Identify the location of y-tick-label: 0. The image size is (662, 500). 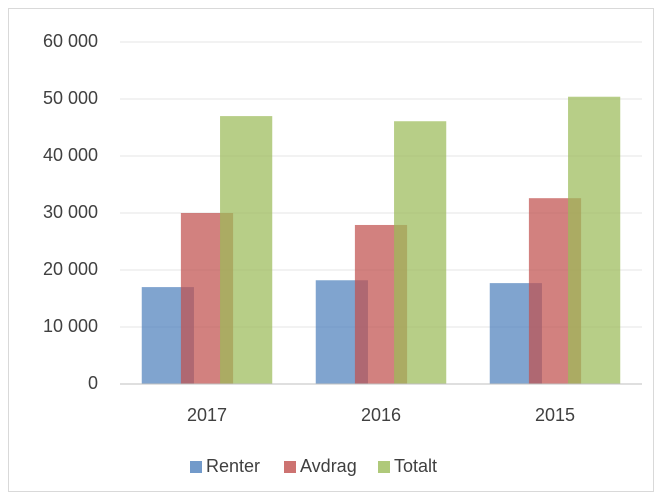
(93, 383).